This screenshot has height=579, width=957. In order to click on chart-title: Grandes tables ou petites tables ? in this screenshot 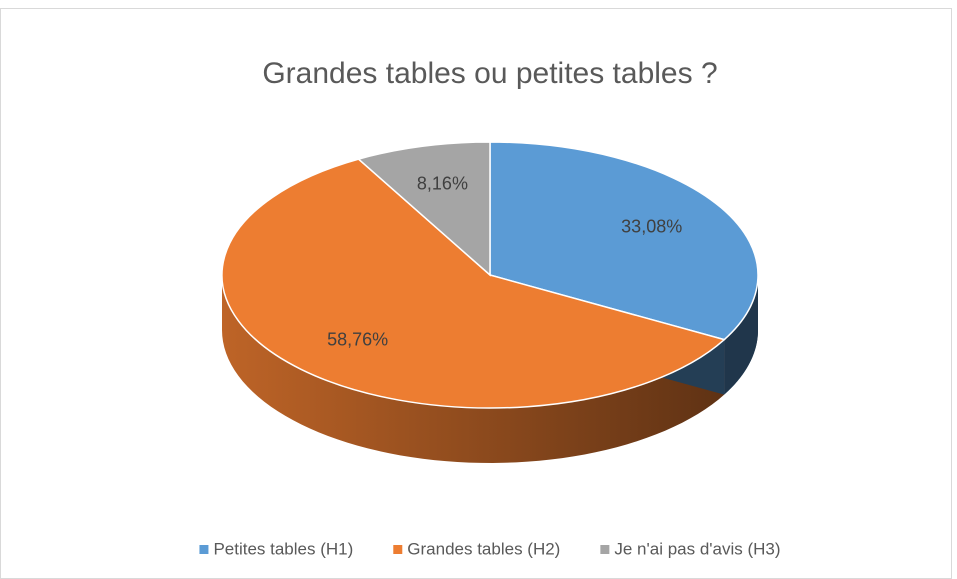, I will do `click(489, 73)`.